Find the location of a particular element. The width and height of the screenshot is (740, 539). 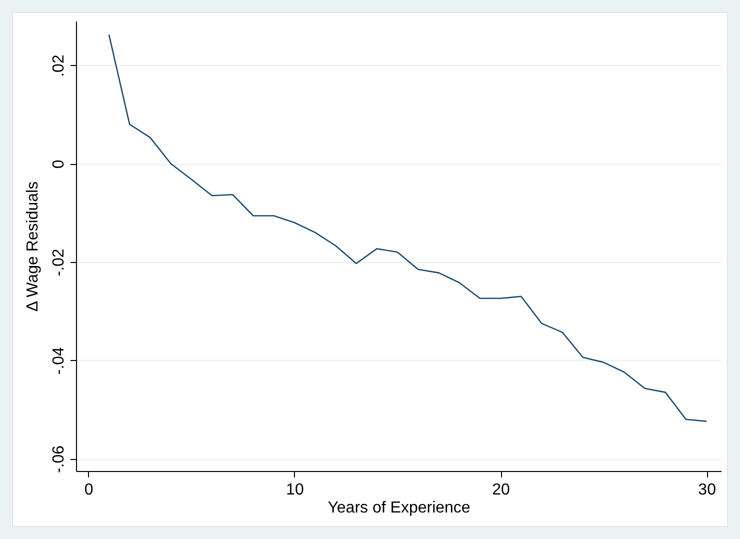

y-tick-label: -.04 is located at coordinates (59, 360).